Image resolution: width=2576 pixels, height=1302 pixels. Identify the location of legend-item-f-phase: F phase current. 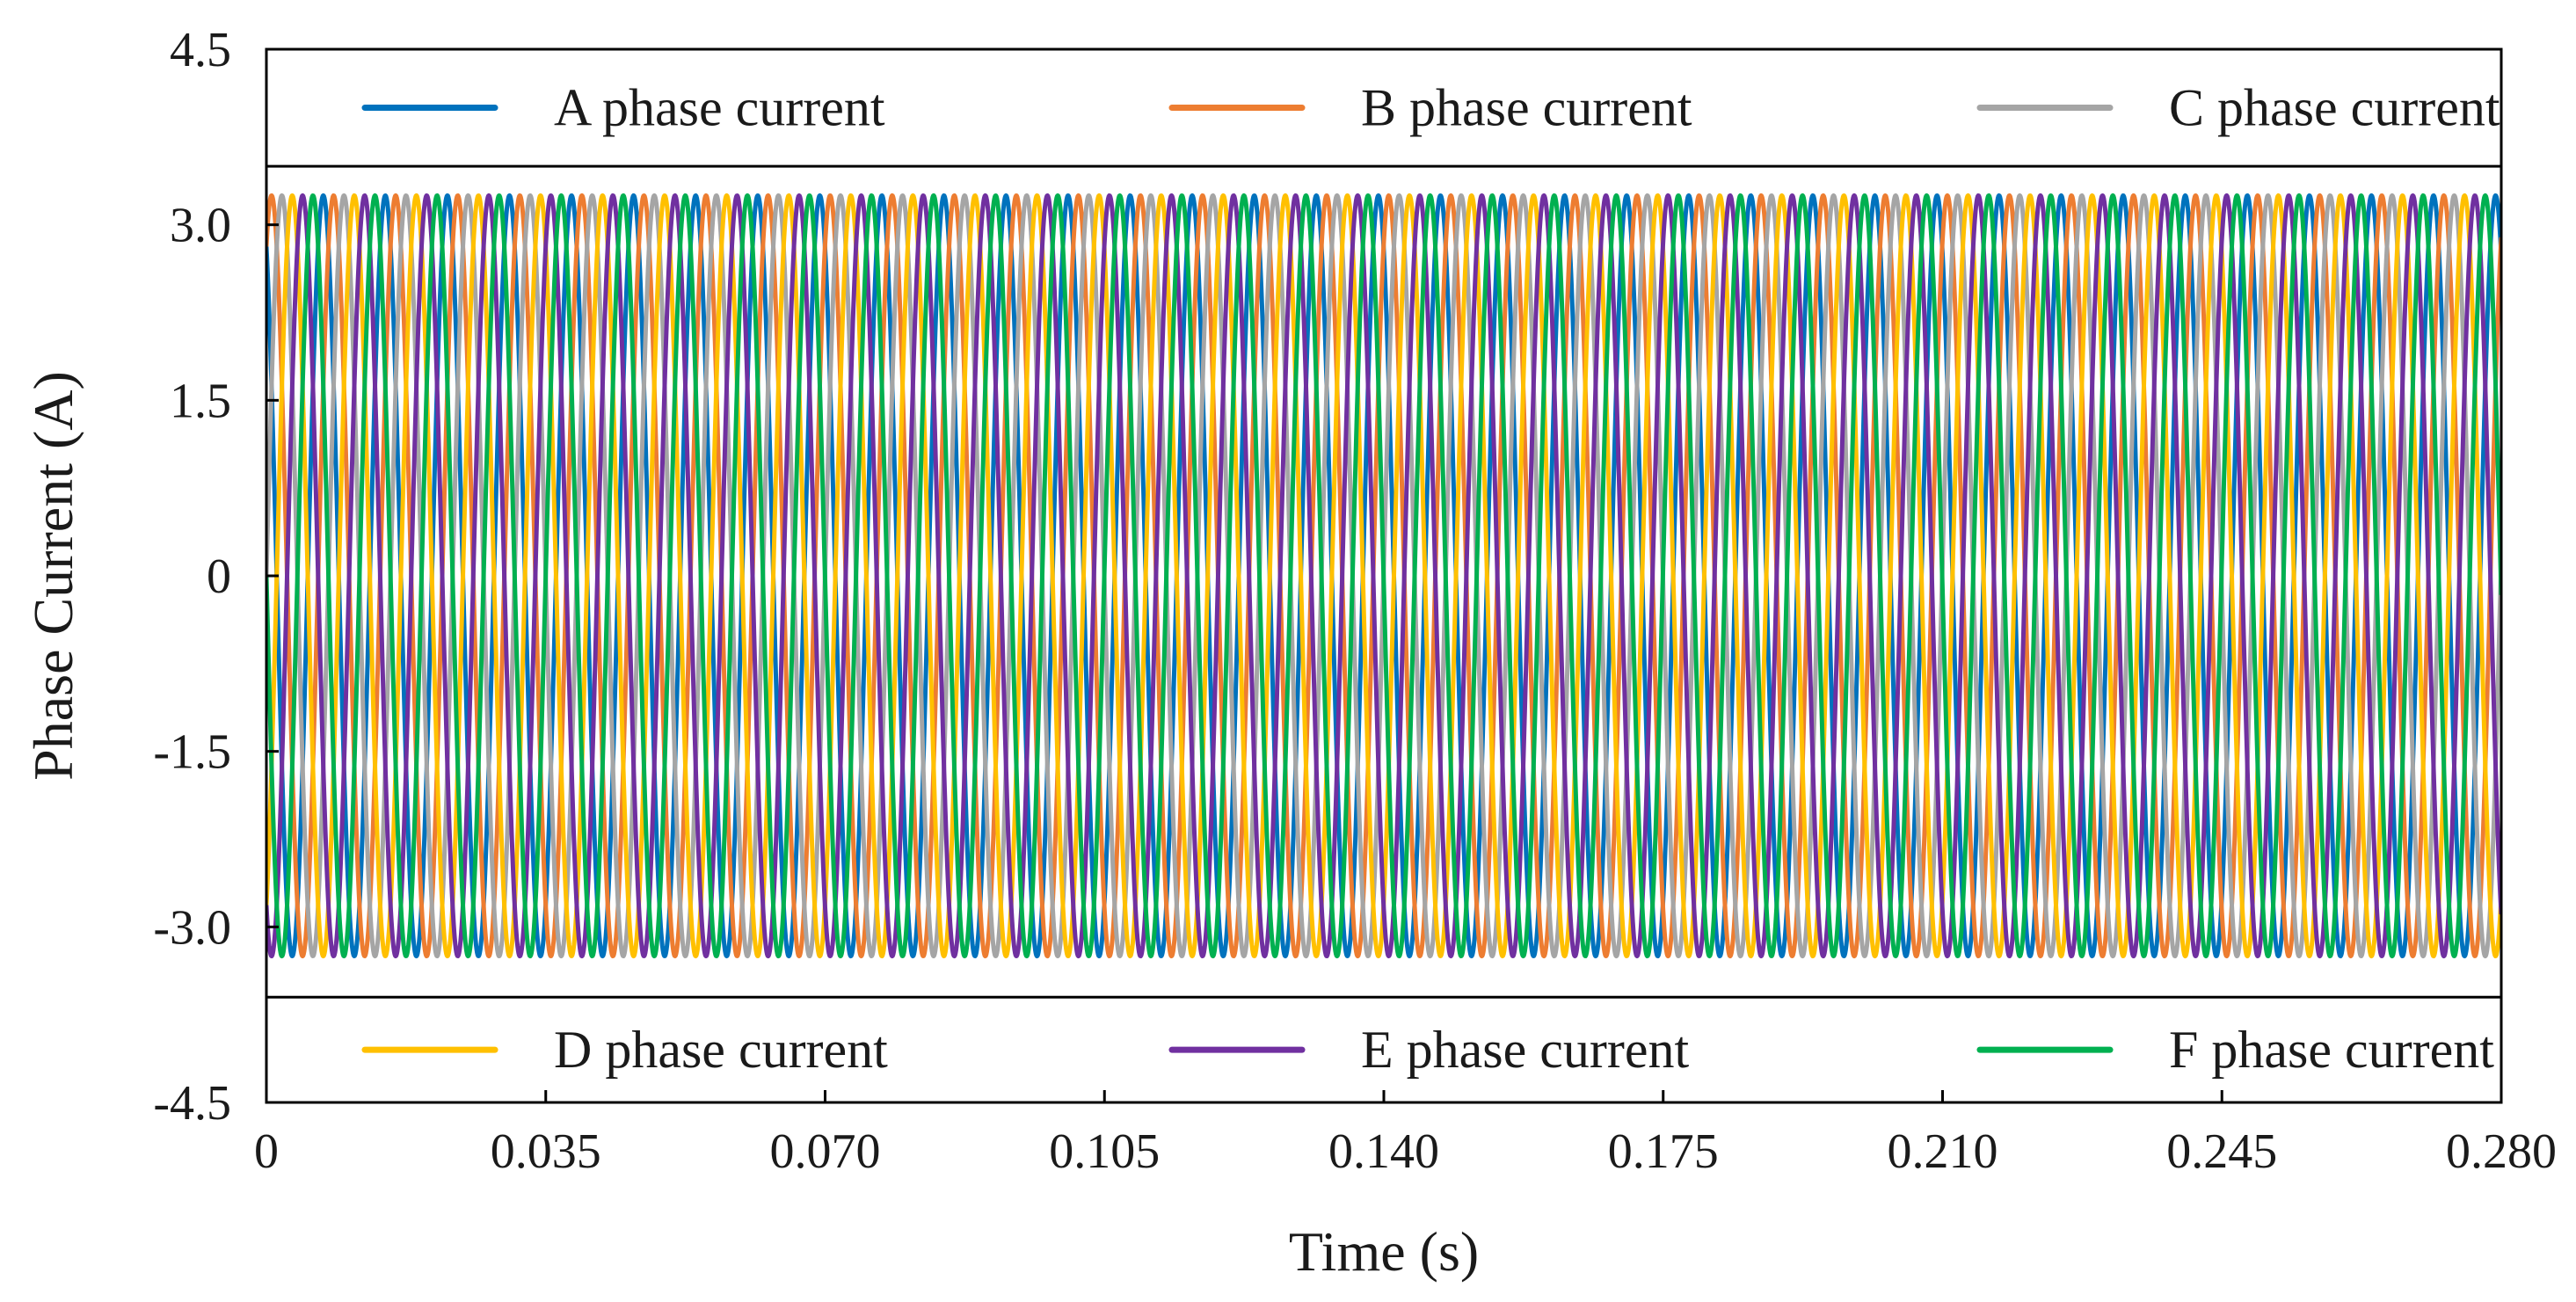
(2235, 1050).